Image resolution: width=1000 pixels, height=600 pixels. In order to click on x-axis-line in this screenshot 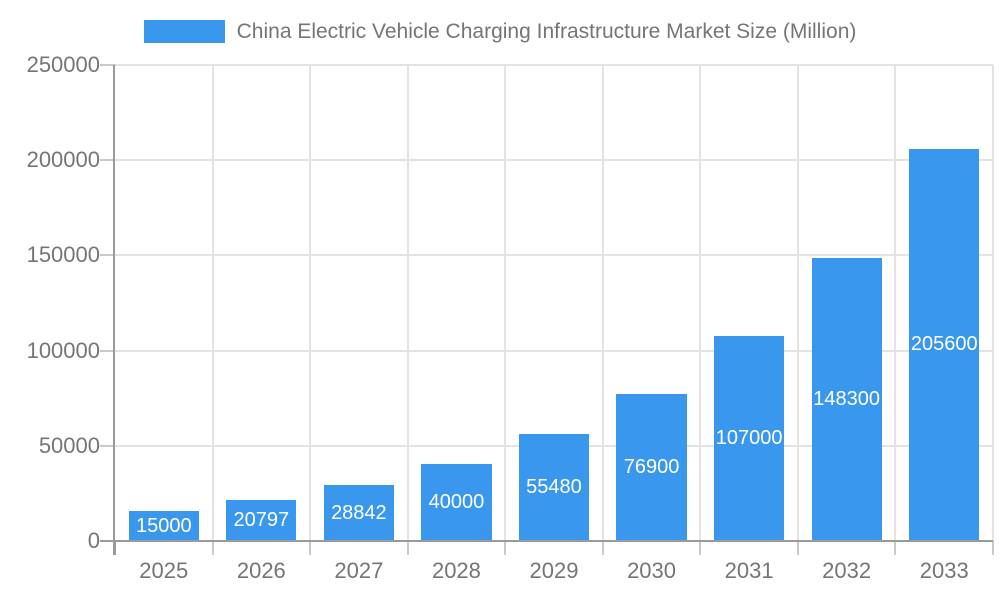, I will do `click(546, 541)`.